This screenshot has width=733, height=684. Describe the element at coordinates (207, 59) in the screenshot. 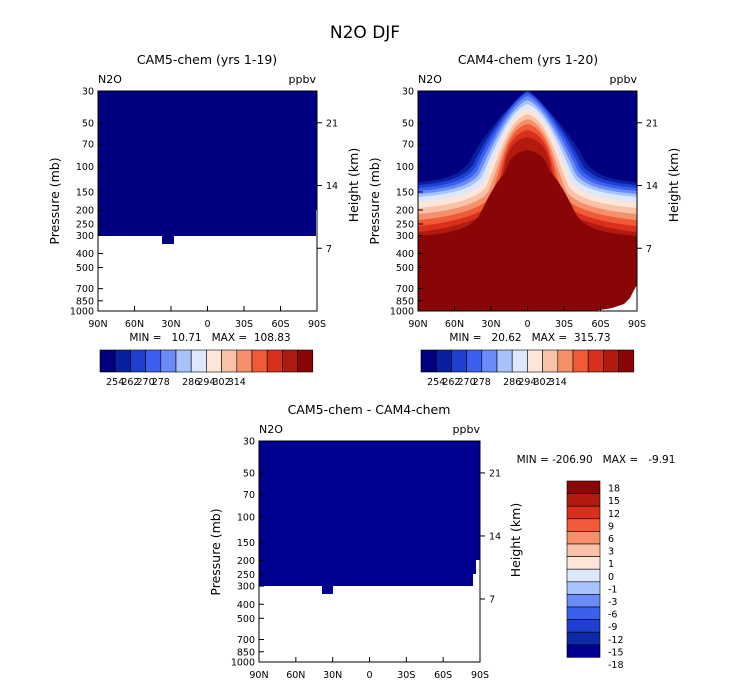

I see `panel-title: CAM5-chem (yrs 1-19)` at that location.